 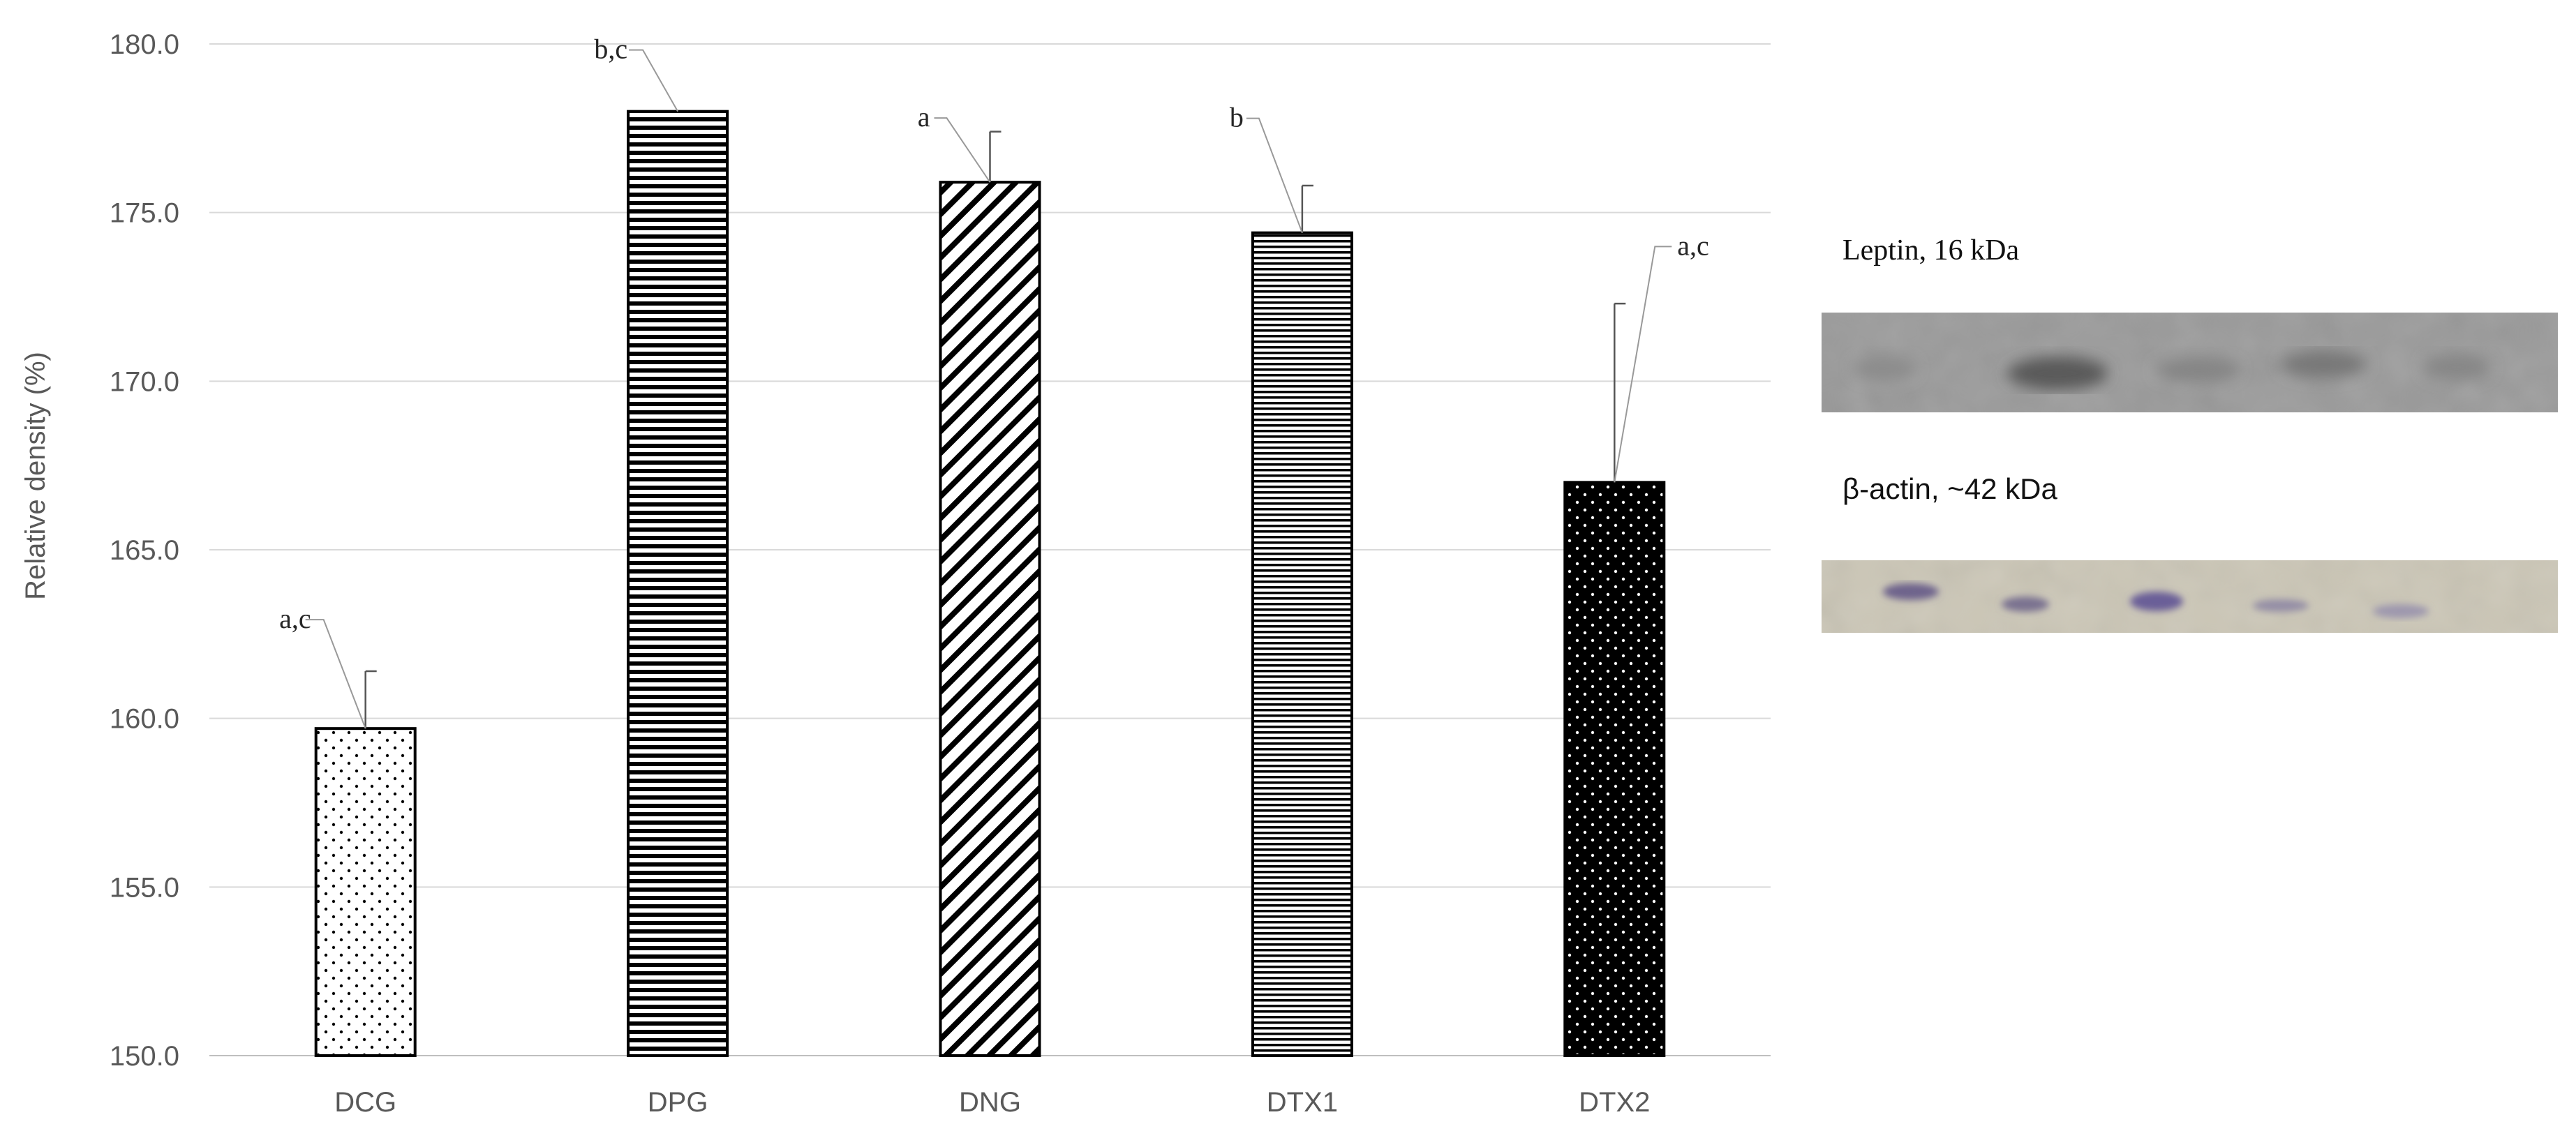 What do you see at coordinates (144, 382) in the screenshot?
I see `y-tick-label: 170.0` at bounding box center [144, 382].